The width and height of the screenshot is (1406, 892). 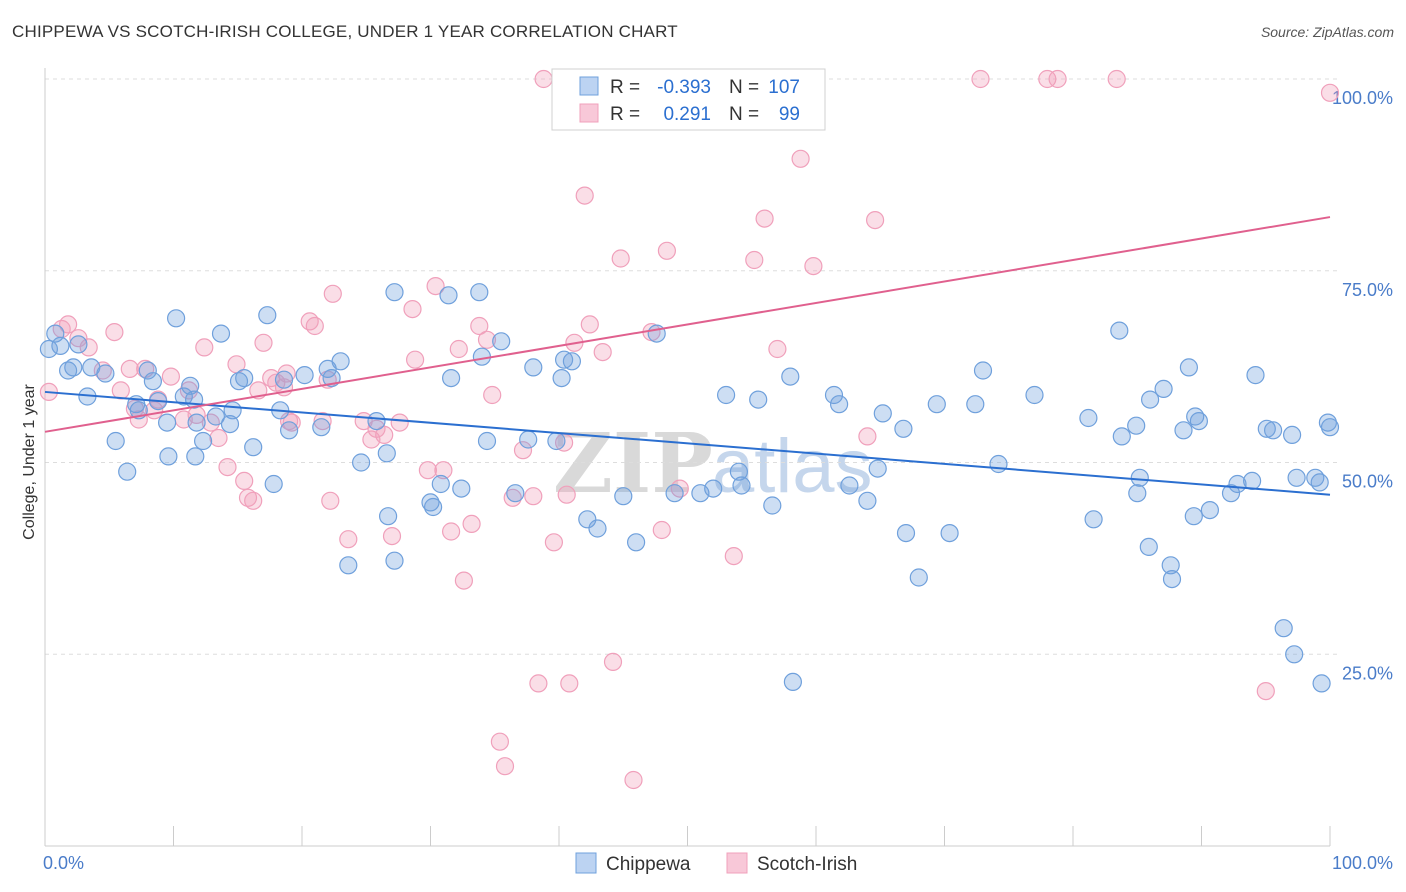 I want to click on y-tick-labels: 25.0% 50.0% 75.0% 100.0%, so click(x=1362, y=385).